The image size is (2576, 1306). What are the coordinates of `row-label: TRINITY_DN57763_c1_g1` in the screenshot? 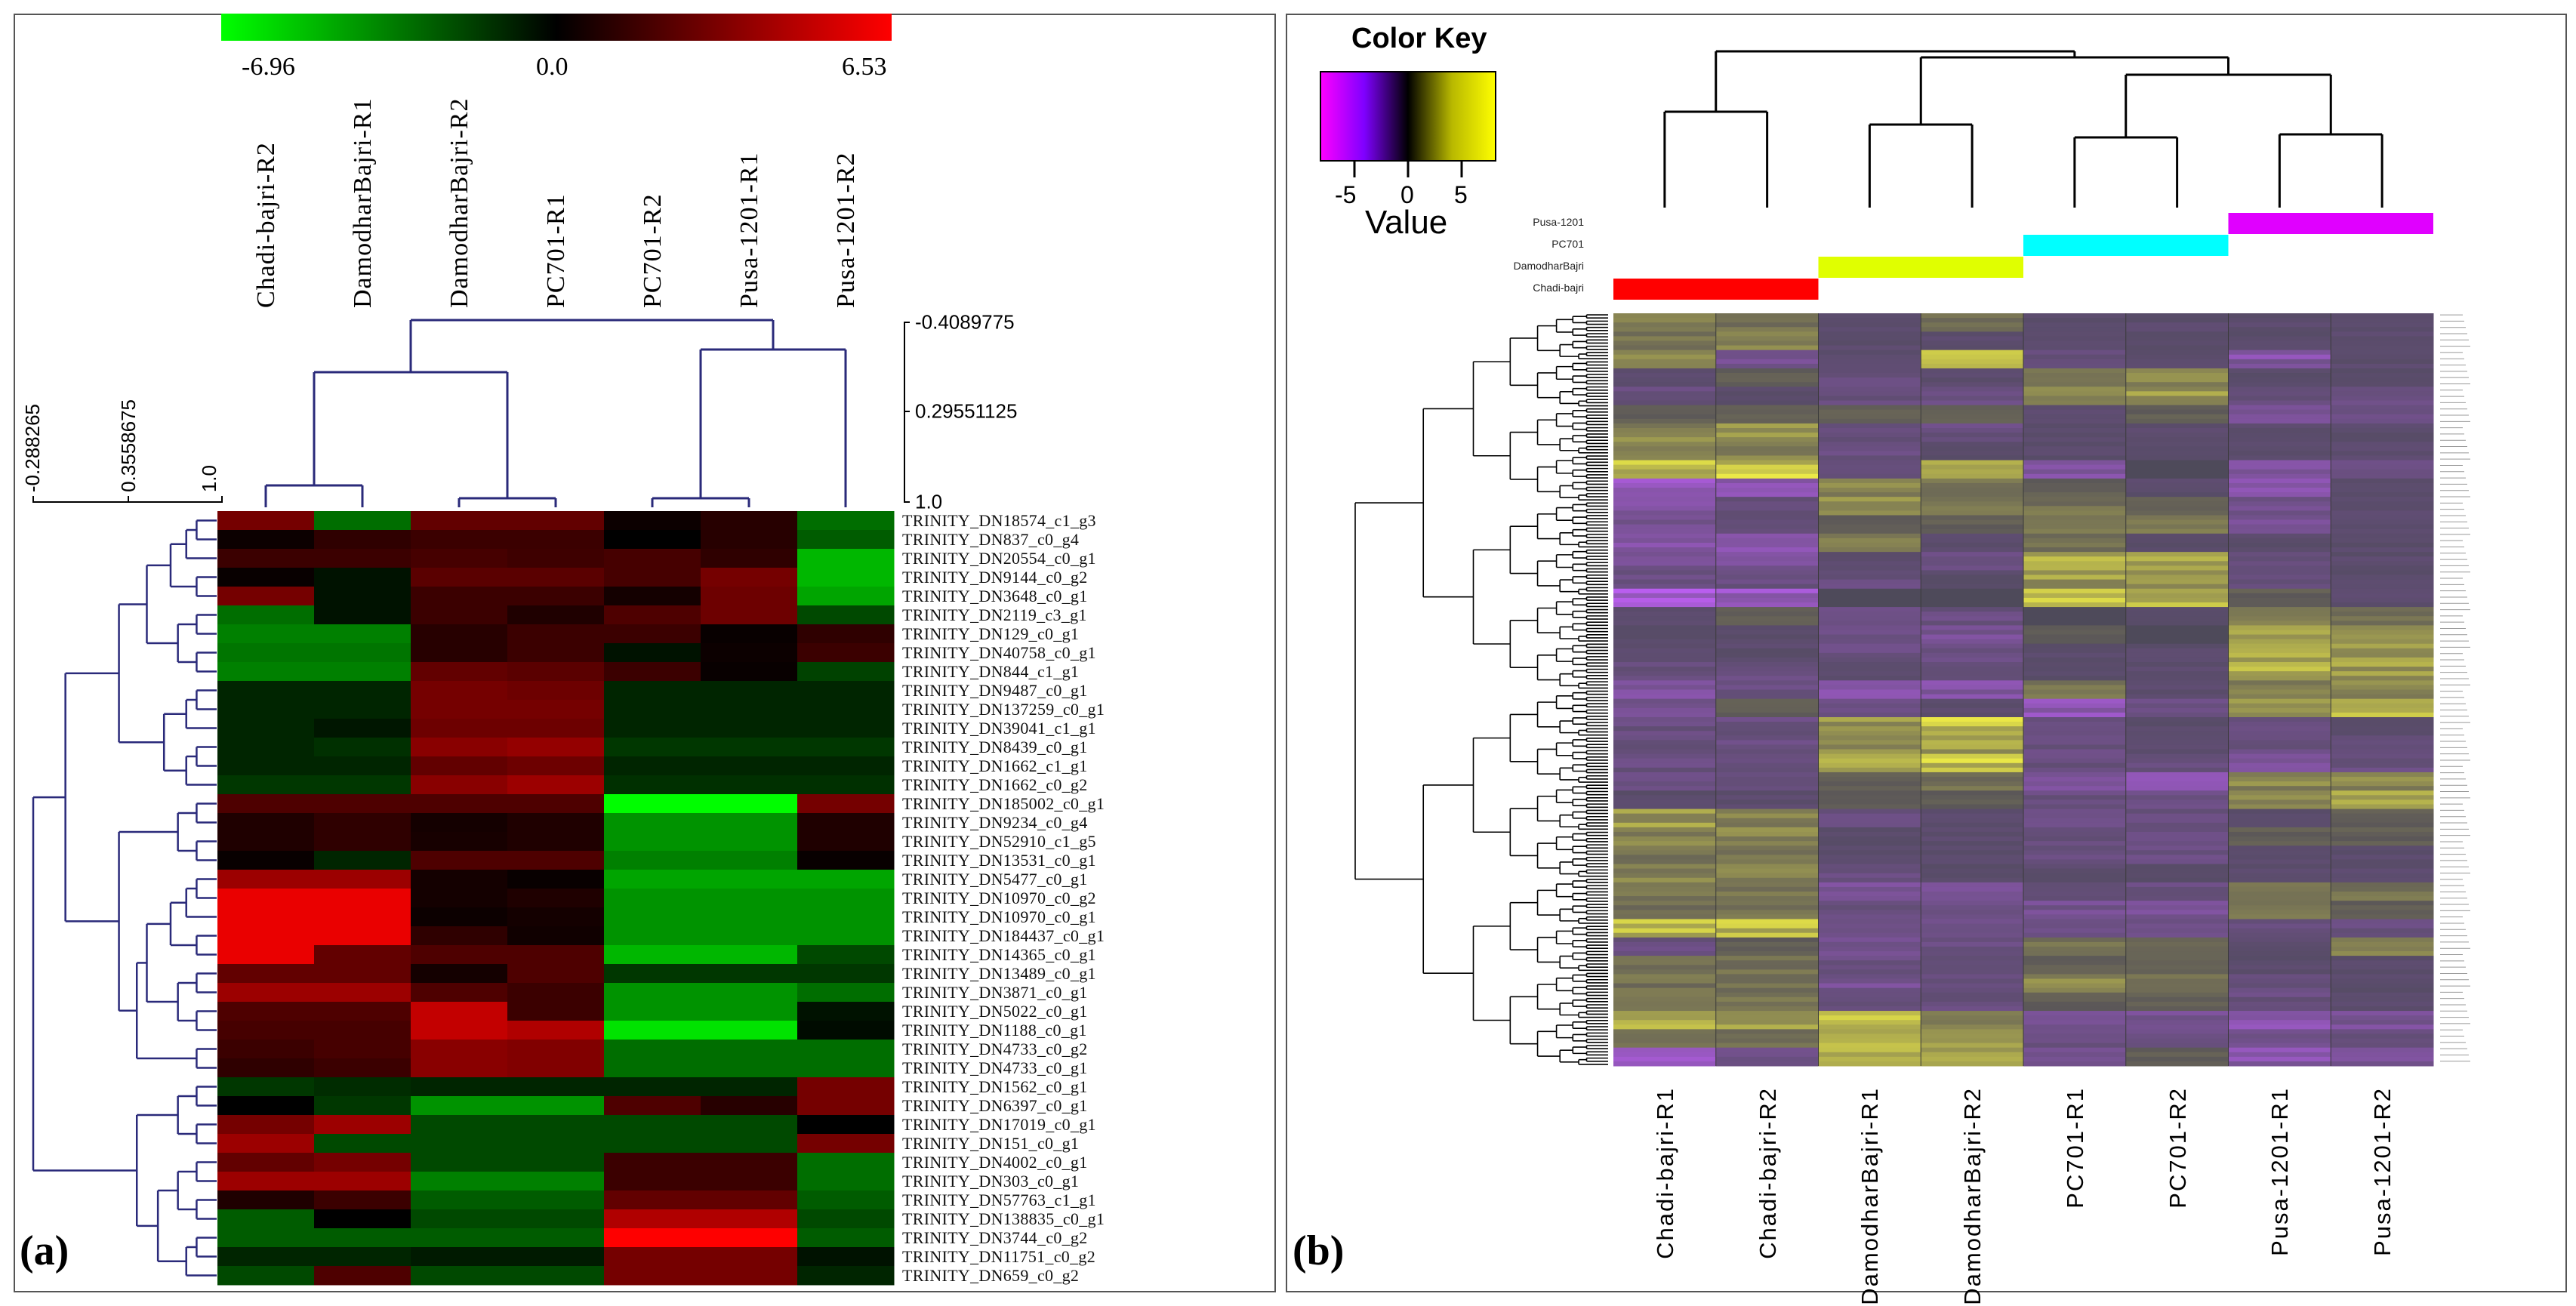 It's located at (999, 1199).